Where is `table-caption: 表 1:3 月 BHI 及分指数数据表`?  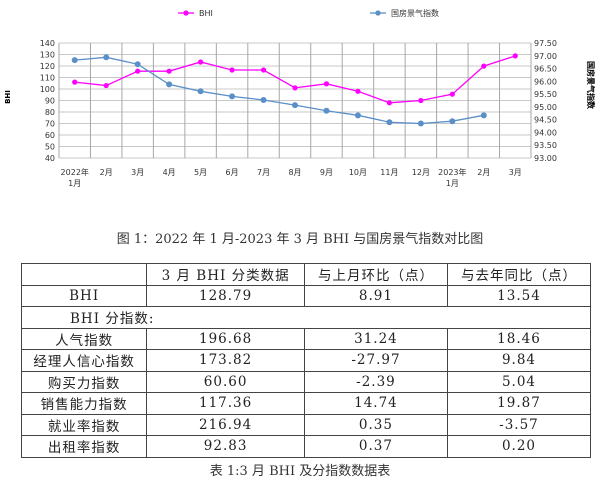 table-caption: 表 1:3 月 BHI 及分指数数据表 is located at coordinates (300, 471).